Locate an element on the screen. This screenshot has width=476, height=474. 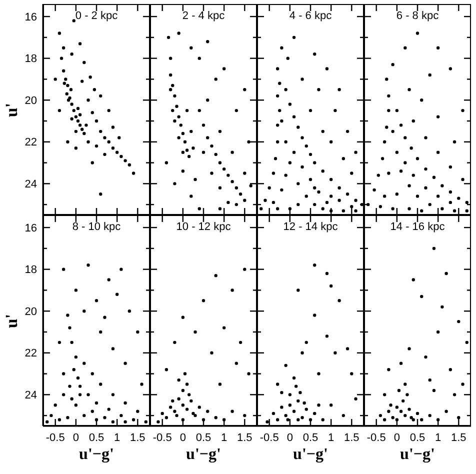
y-tick-label: 24 is located at coordinates (30, 396).